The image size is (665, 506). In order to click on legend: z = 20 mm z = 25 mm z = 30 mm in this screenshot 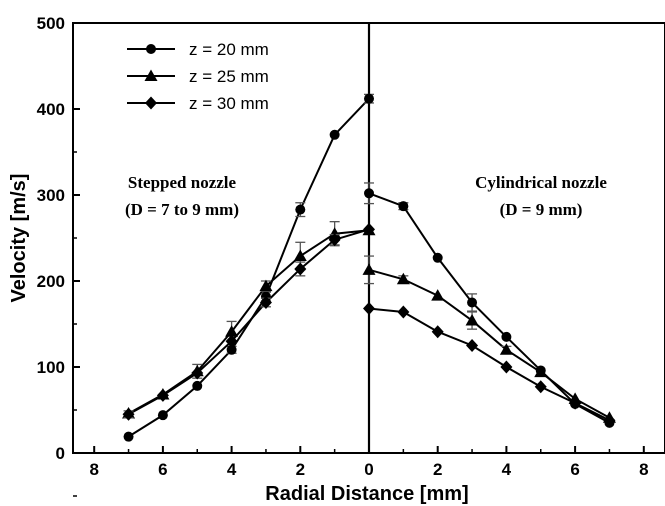, I will do `click(198, 76)`.